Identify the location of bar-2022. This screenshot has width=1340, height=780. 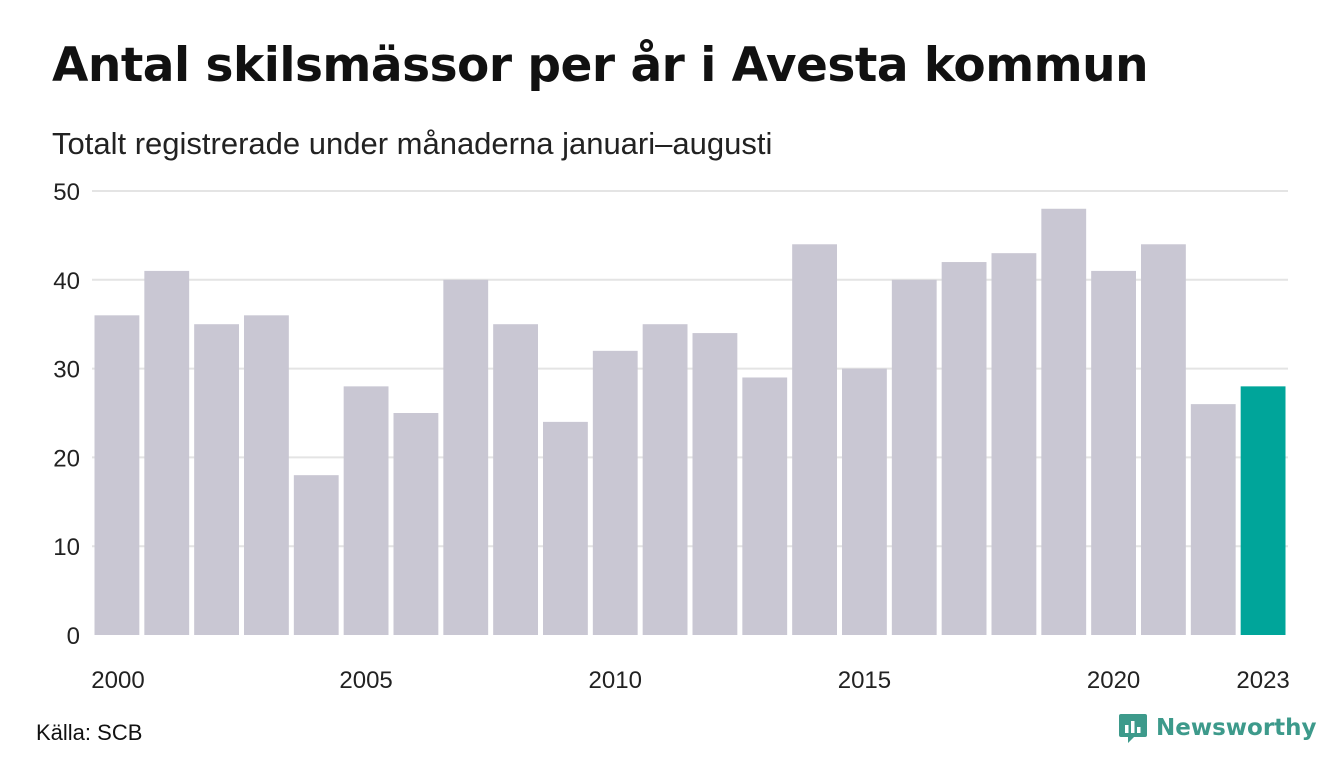
(1213, 519).